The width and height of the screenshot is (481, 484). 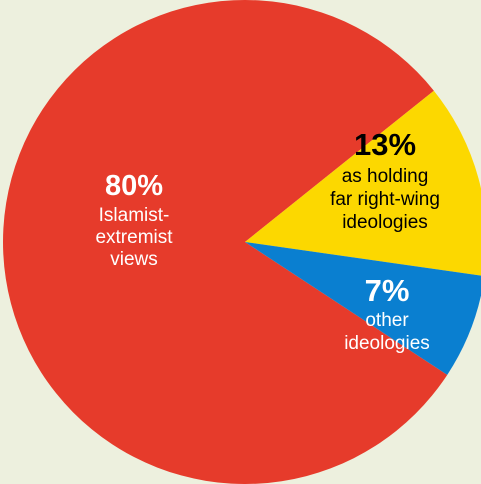 What do you see at coordinates (385, 144) in the screenshot?
I see `slice-percent-label: 13%` at bounding box center [385, 144].